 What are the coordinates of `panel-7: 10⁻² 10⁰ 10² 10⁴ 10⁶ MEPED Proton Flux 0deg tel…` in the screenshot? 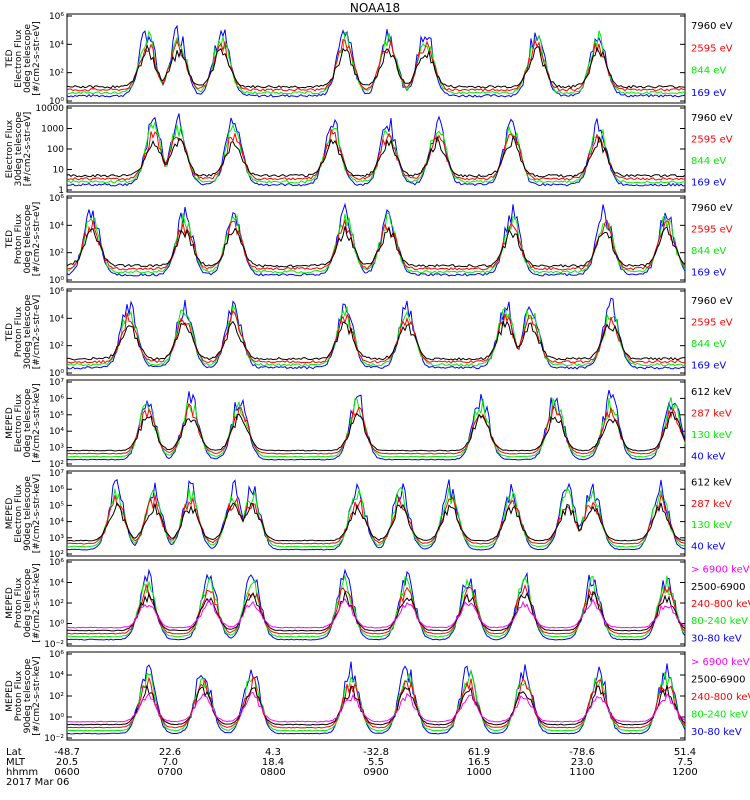 It's located at (377, 604).